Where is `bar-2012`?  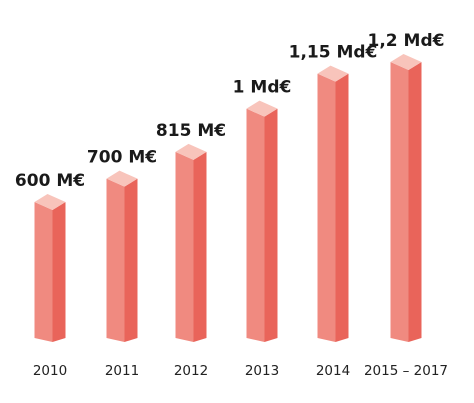
bar-2012 is located at coordinates (191, 242).